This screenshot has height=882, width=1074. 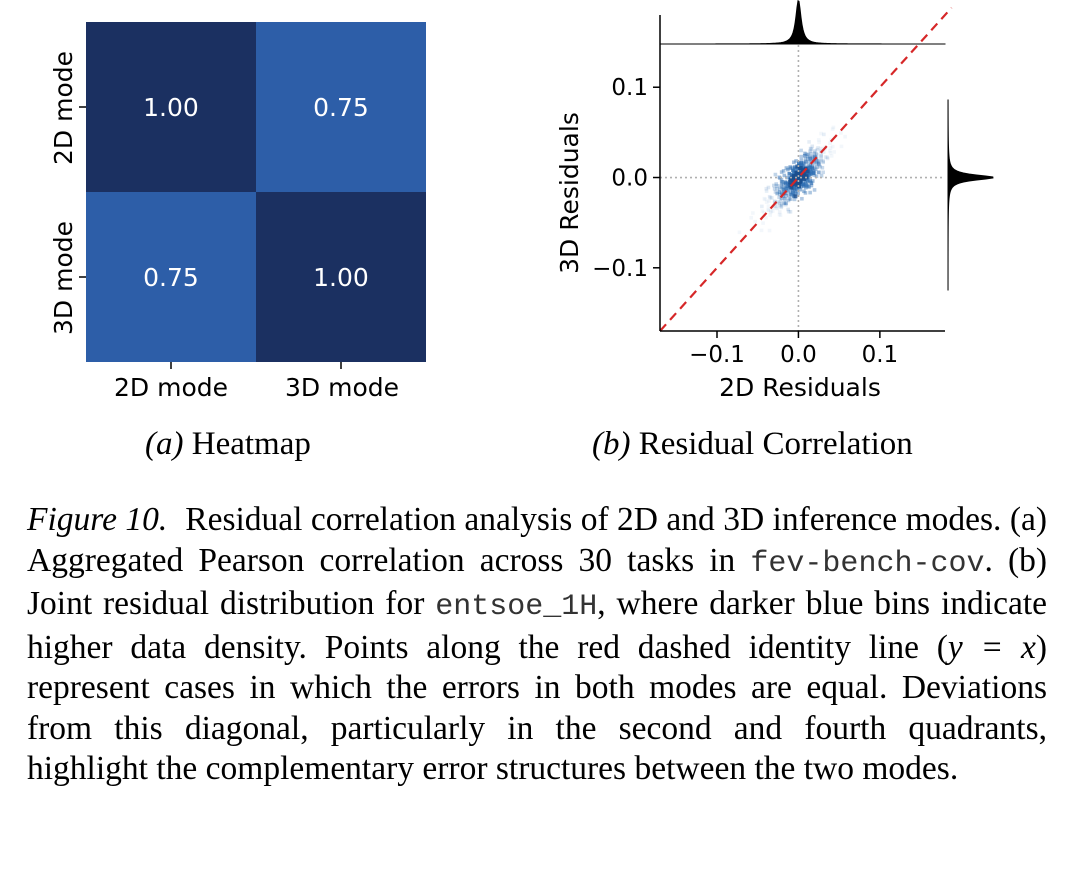 What do you see at coordinates (342, 387) in the screenshot?
I see `heatmap-x-tick-label: 3D mode` at bounding box center [342, 387].